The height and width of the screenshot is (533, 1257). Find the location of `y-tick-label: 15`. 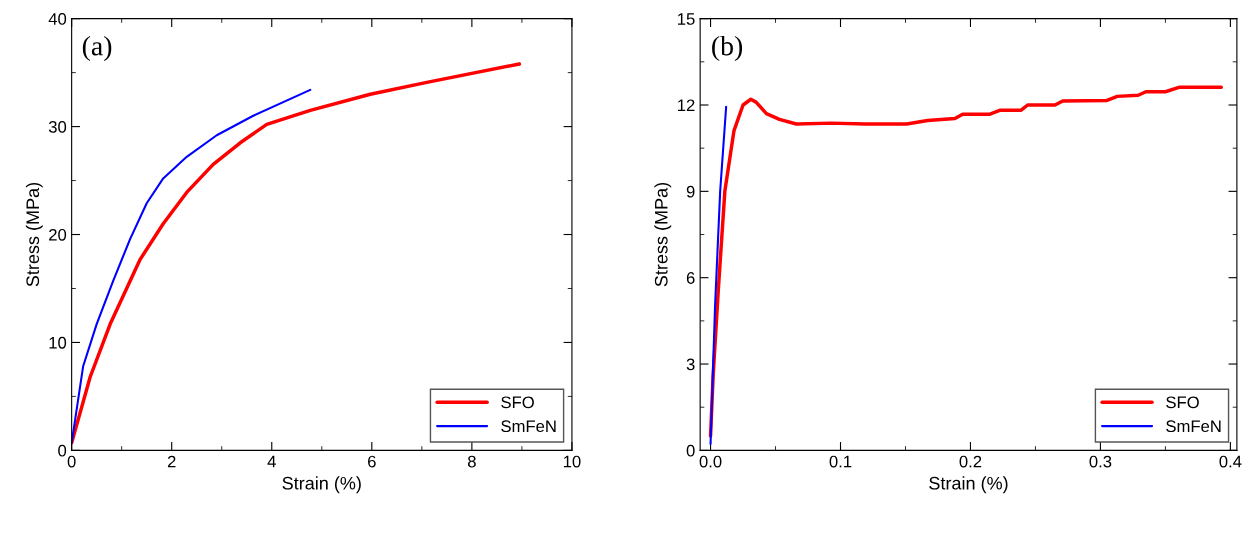

y-tick-label: 15 is located at coordinates (686, 19).